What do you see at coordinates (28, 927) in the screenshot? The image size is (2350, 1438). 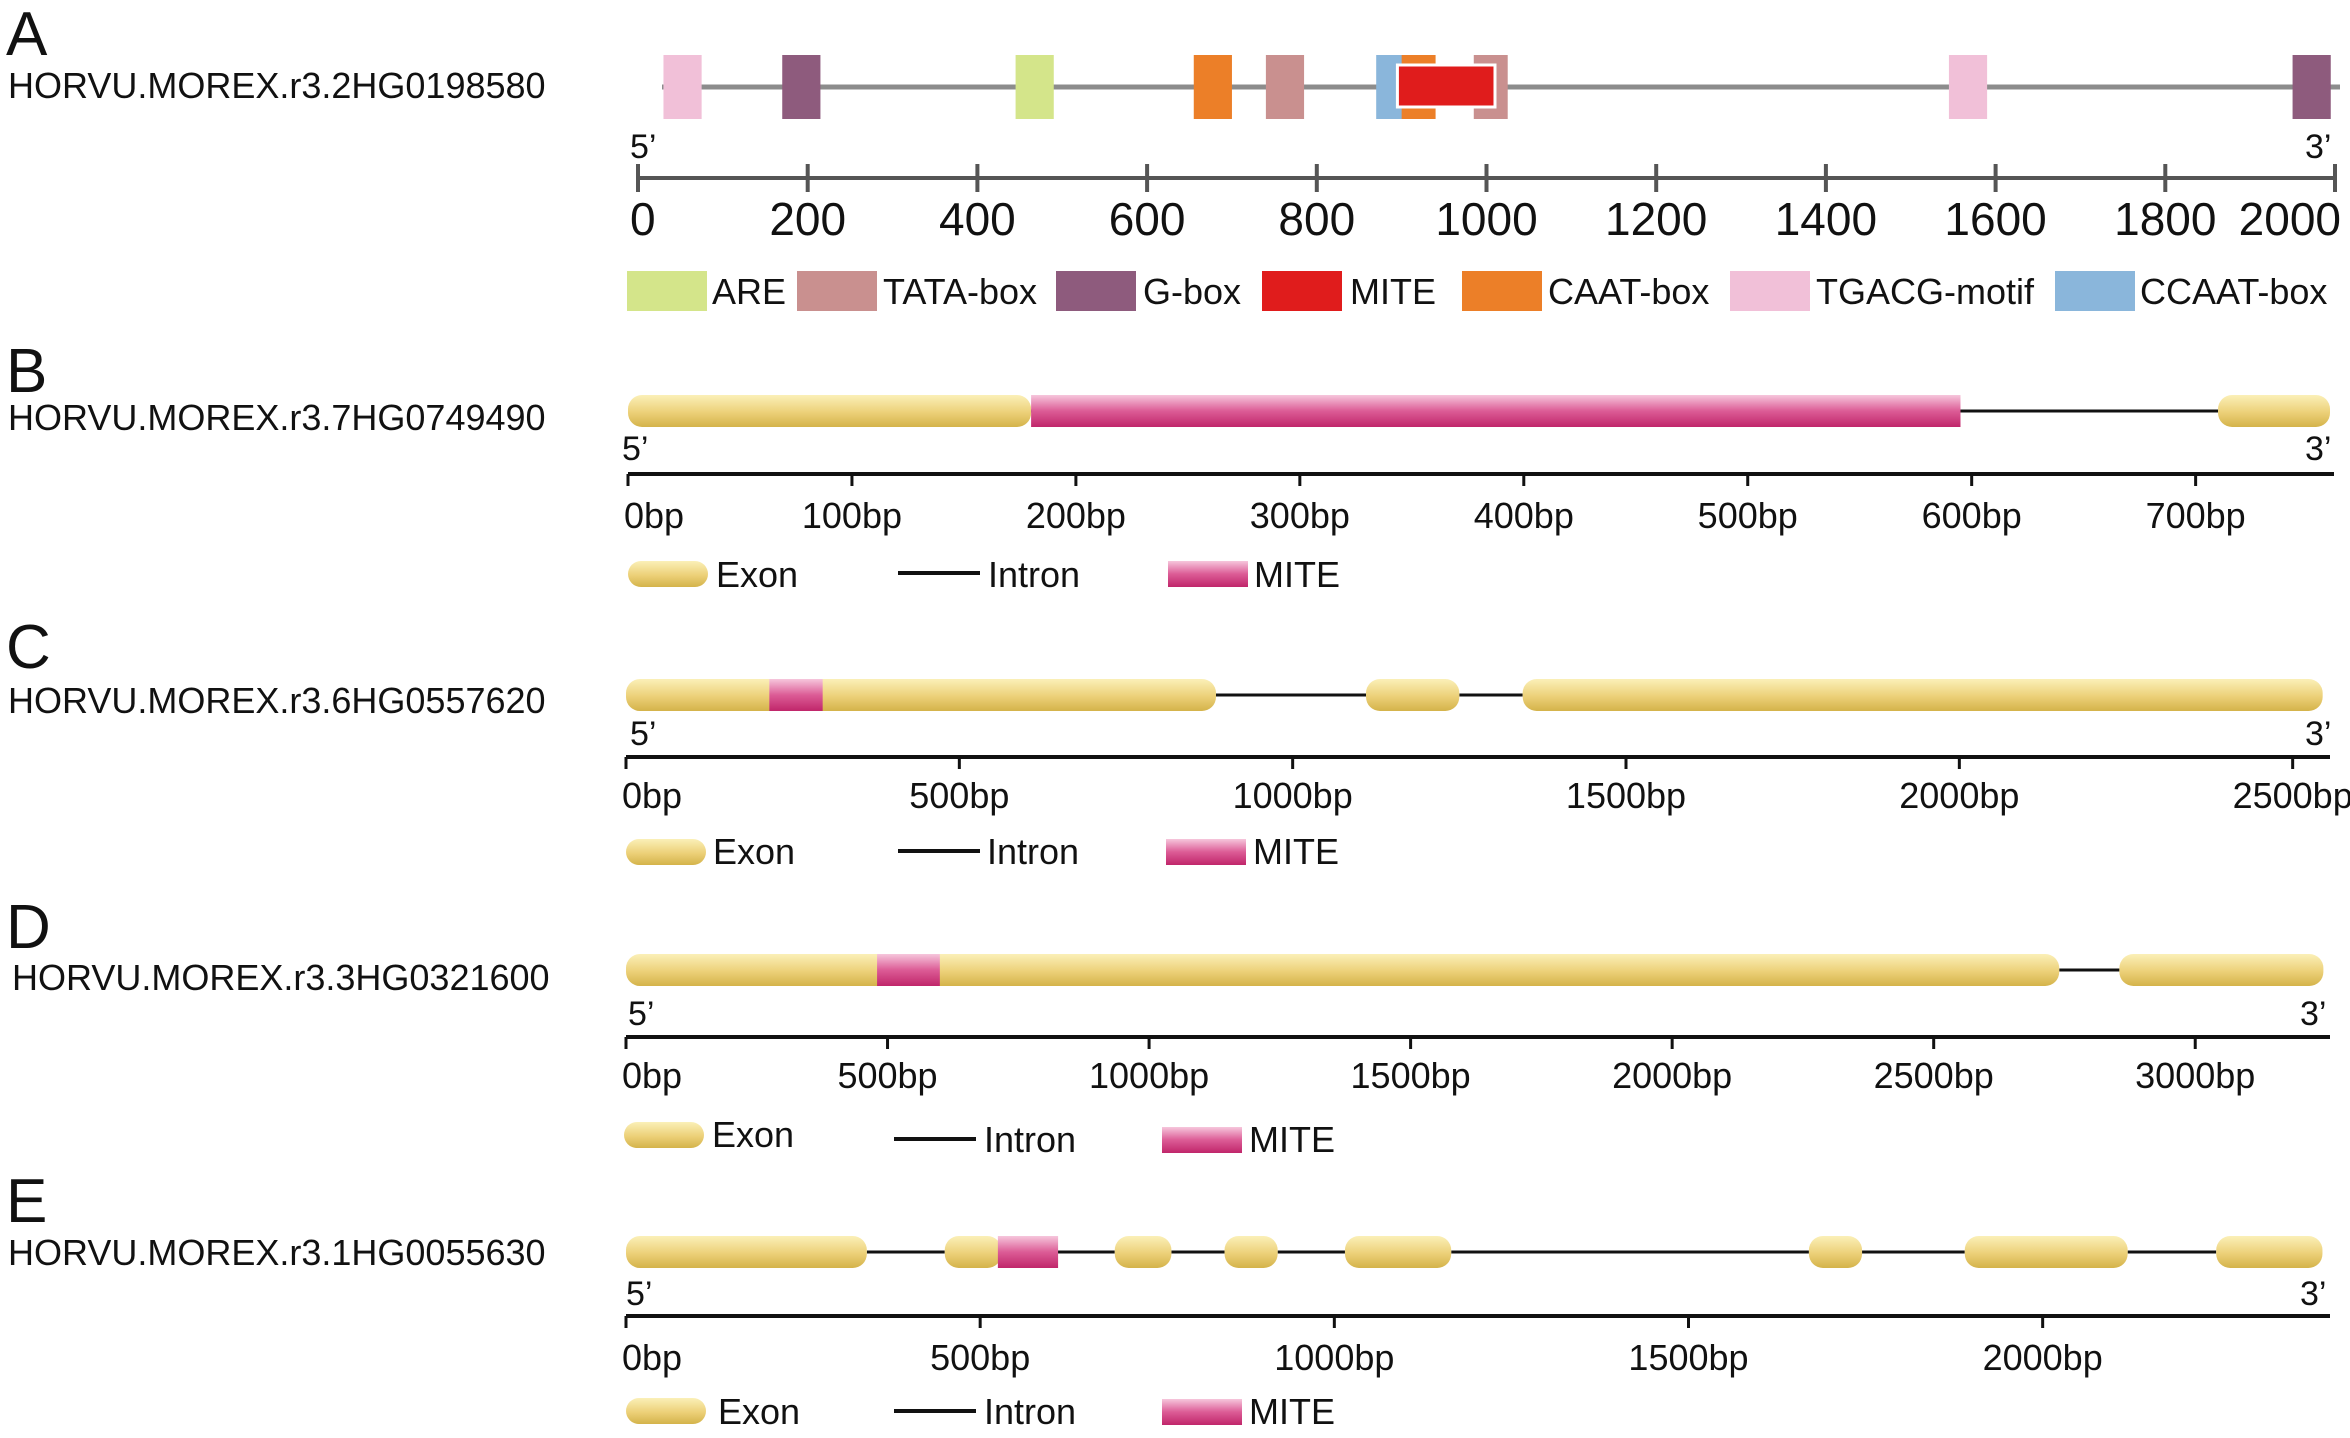 I see `panel-letter-d: D` at bounding box center [28, 927].